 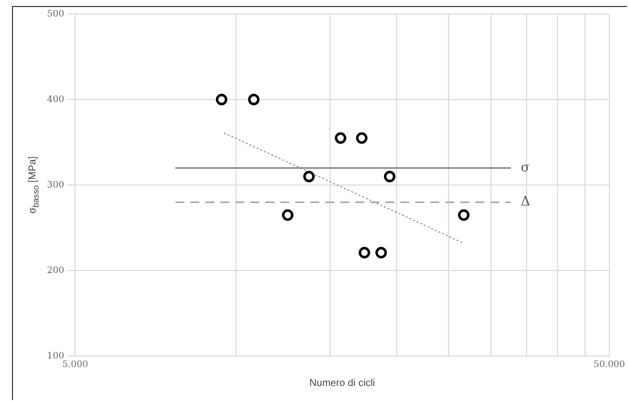 I want to click on y-tick-label: 500, so click(x=55, y=14).